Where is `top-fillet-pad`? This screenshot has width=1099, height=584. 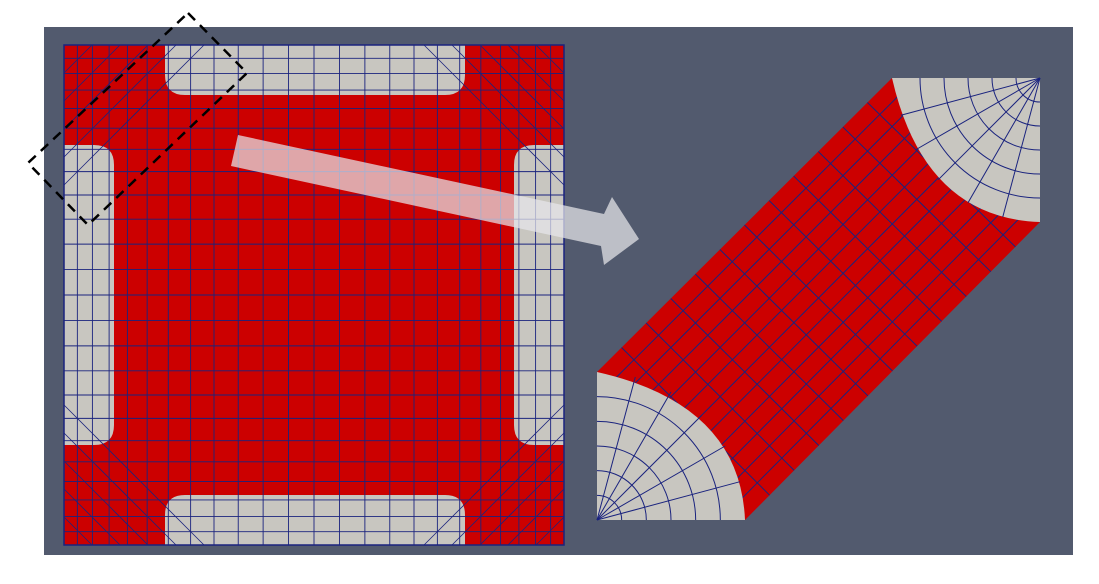 top-fillet-pad is located at coordinates (315, 70).